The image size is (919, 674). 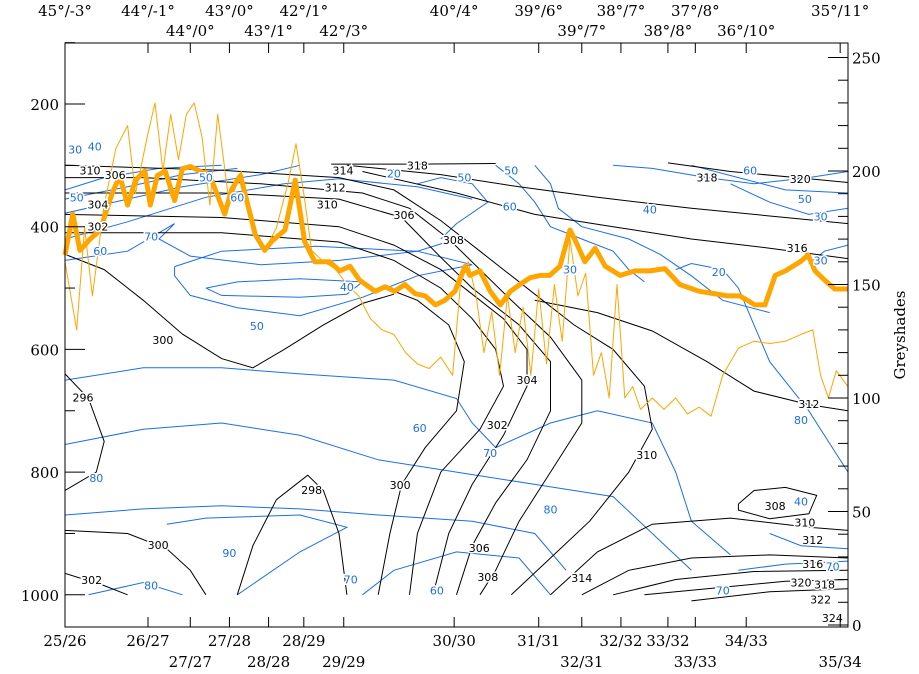 What do you see at coordinates (695, 11) in the screenshot?
I see `top-axis-label: 37°/8°` at bounding box center [695, 11].